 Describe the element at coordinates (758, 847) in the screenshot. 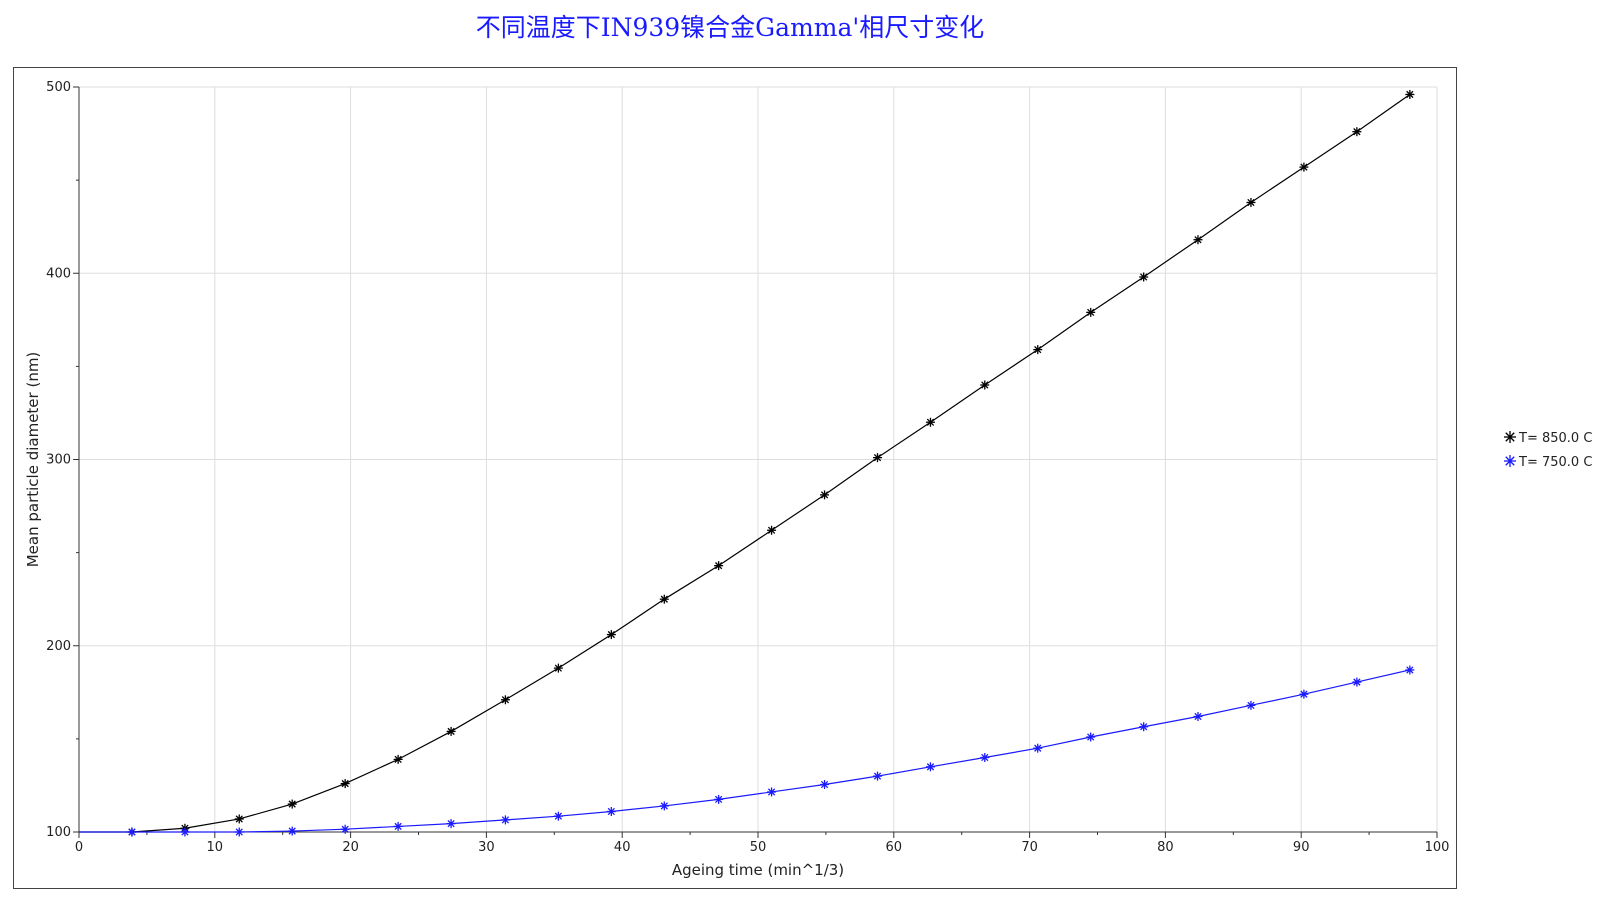

I see `x-tick-label: 50` at that location.